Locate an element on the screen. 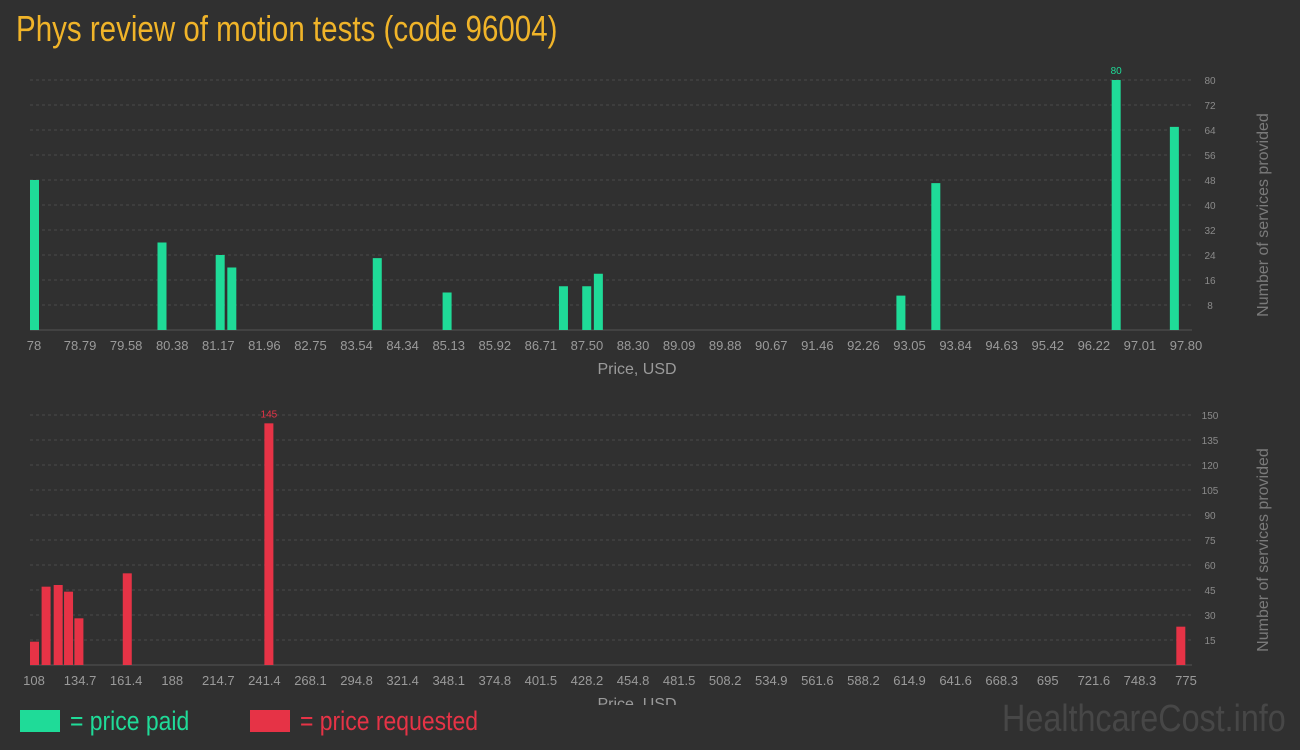  x-tick-label: 108 is located at coordinates (34, 680).